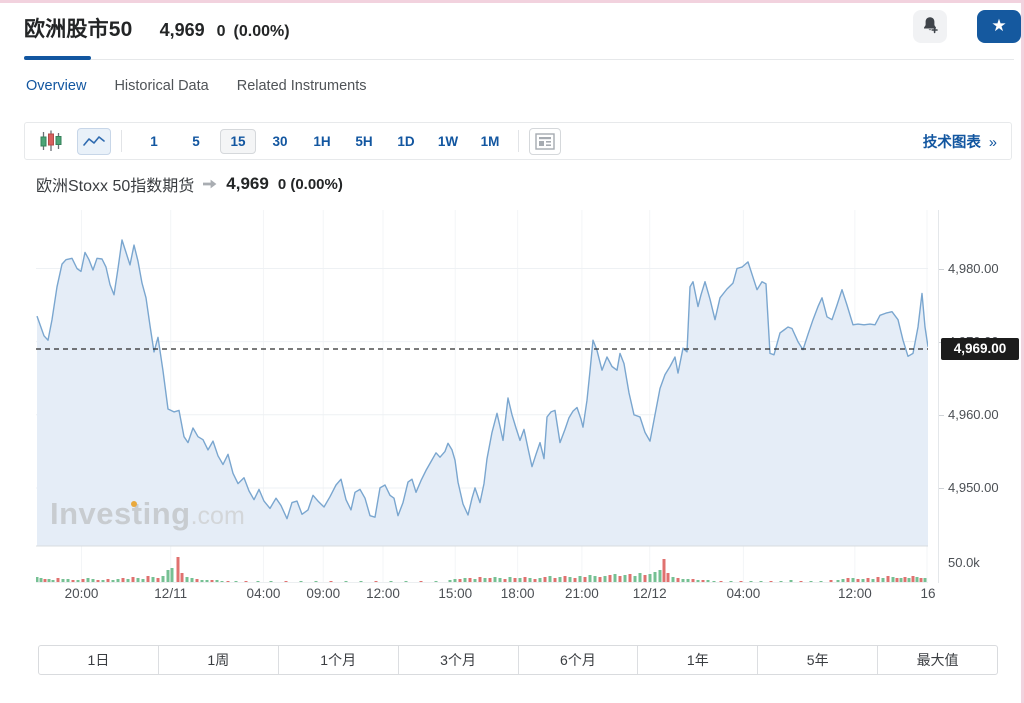 Image resolution: width=1024 pixels, height=703 pixels. What do you see at coordinates (78, 29) in the screenshot?
I see `page-title: 欧洲股市50` at bounding box center [78, 29].